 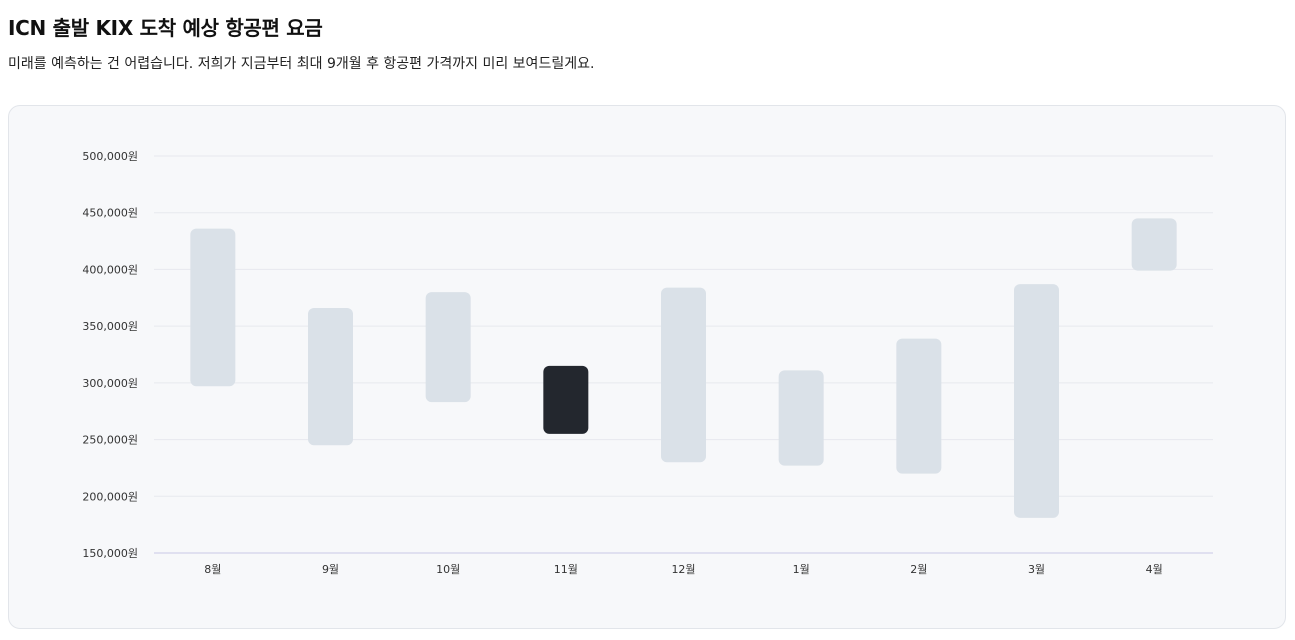 I want to click on x-tick-label: 2월, so click(x=918, y=569).